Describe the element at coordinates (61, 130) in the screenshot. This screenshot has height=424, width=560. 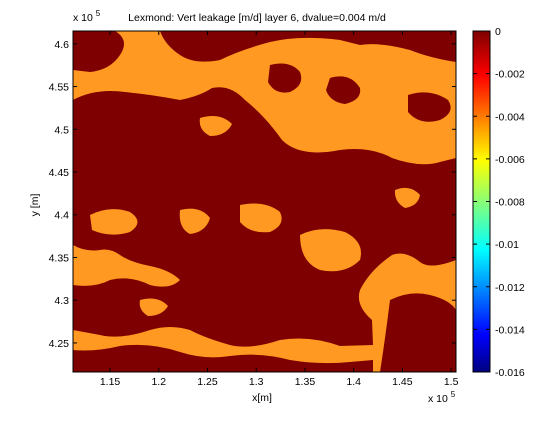
I see `y-tick-label: 4.5` at that location.